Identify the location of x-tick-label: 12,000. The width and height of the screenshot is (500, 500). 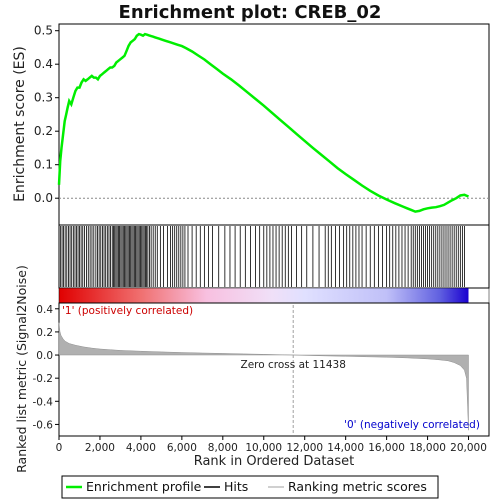
(304, 448).